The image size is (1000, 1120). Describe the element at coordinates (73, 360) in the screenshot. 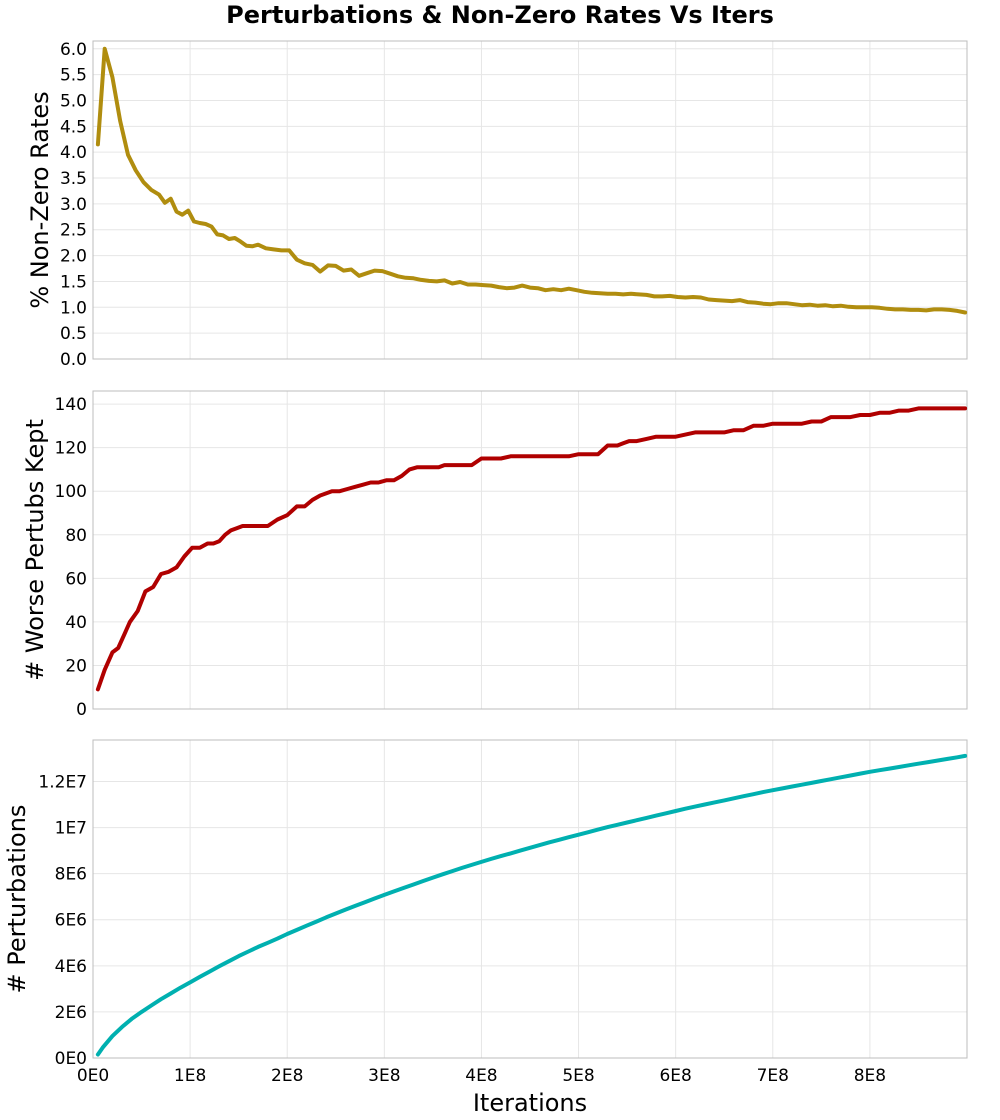

I see `y-tick-label: 0.0` at that location.